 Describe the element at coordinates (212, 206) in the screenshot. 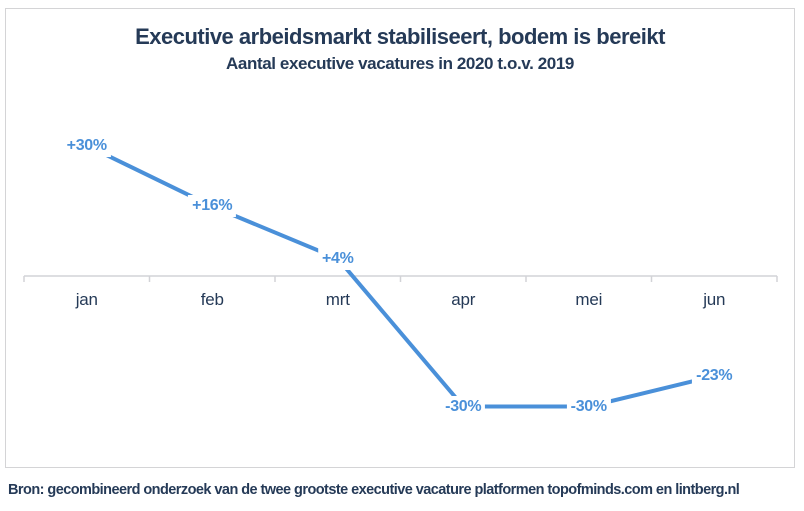

I see `data-point-label: +16%` at that location.